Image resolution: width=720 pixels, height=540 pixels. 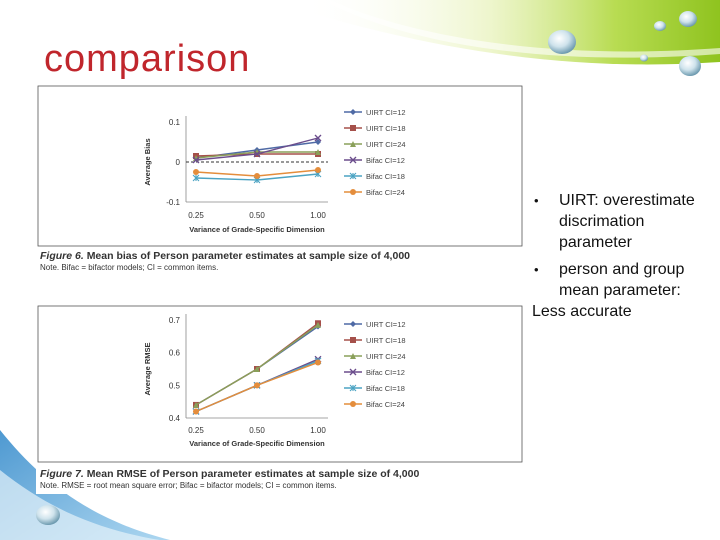 I want to click on bullet-text: person and group mean parameter:, so click(x=622, y=280).